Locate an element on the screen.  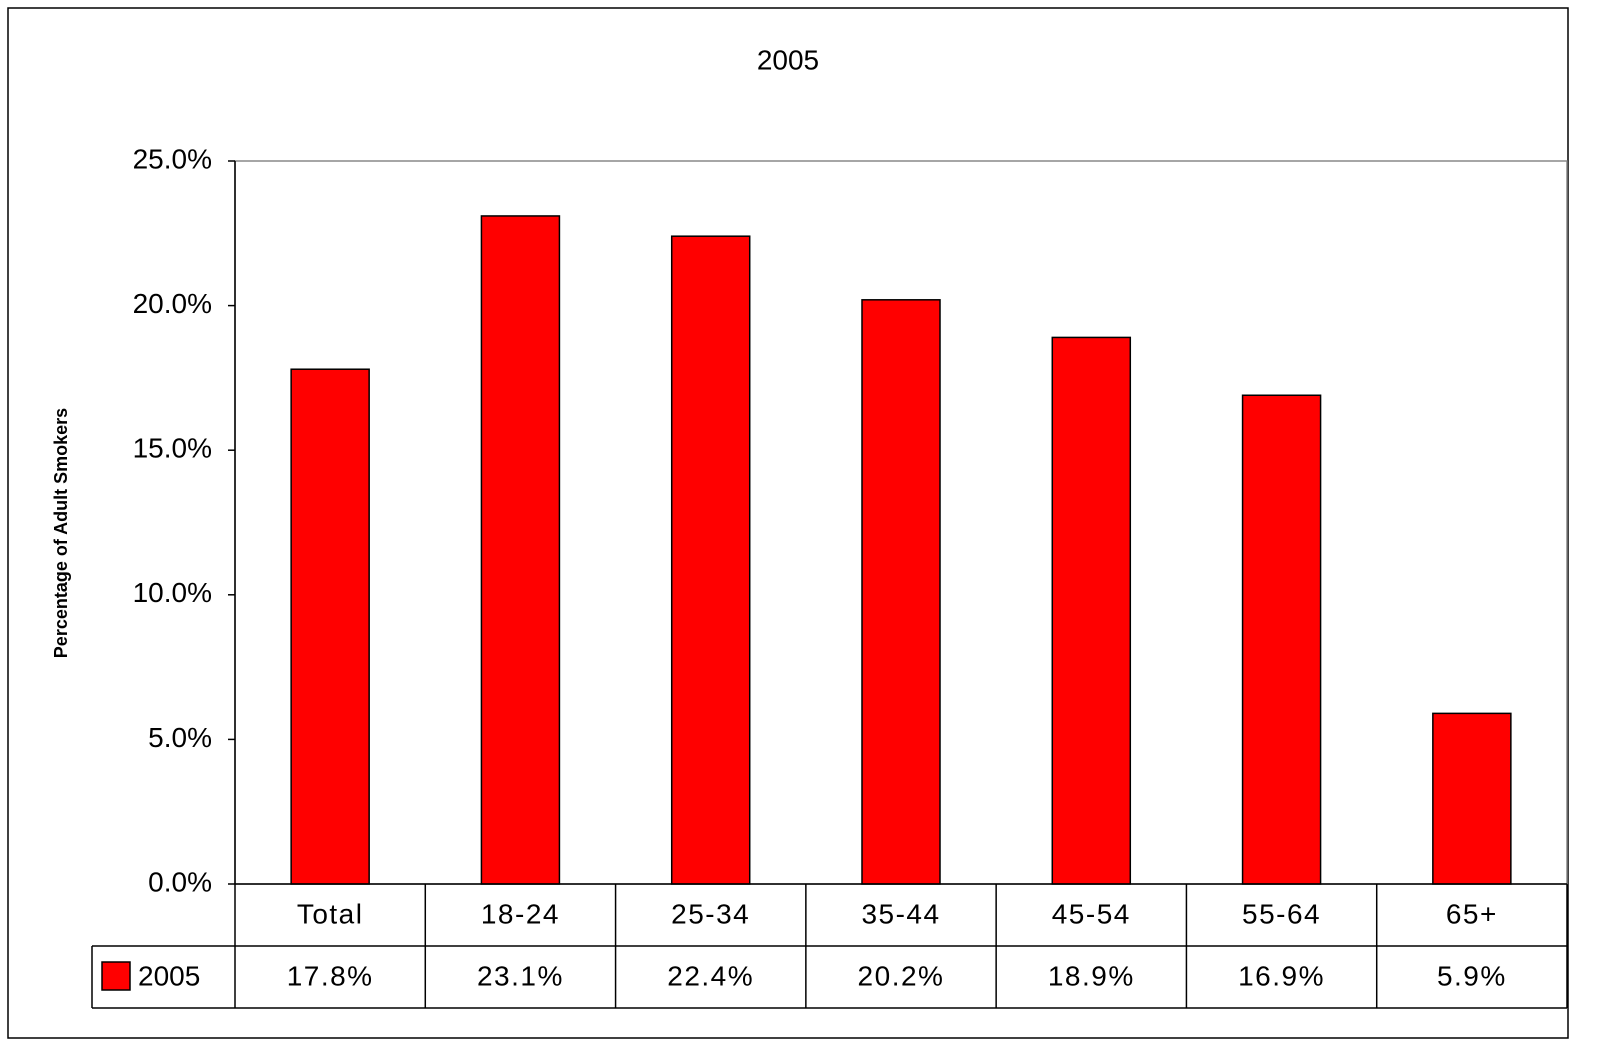
table-value: 17.8% is located at coordinates (330, 975).